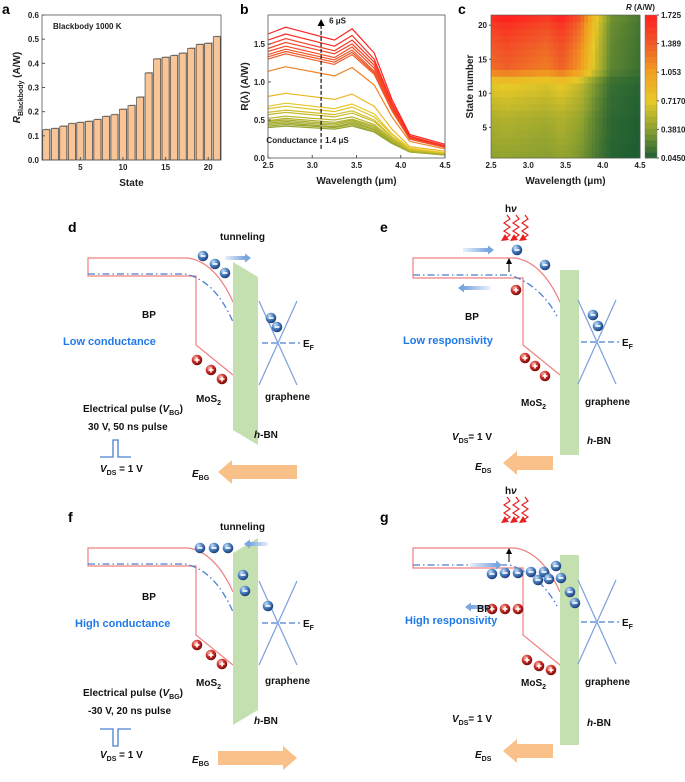 Image resolution: width=685 pixels, height=782 pixels. What do you see at coordinates (121, 756) in the screenshot?
I see `vds-label: VDS = 1 V` at bounding box center [121, 756].